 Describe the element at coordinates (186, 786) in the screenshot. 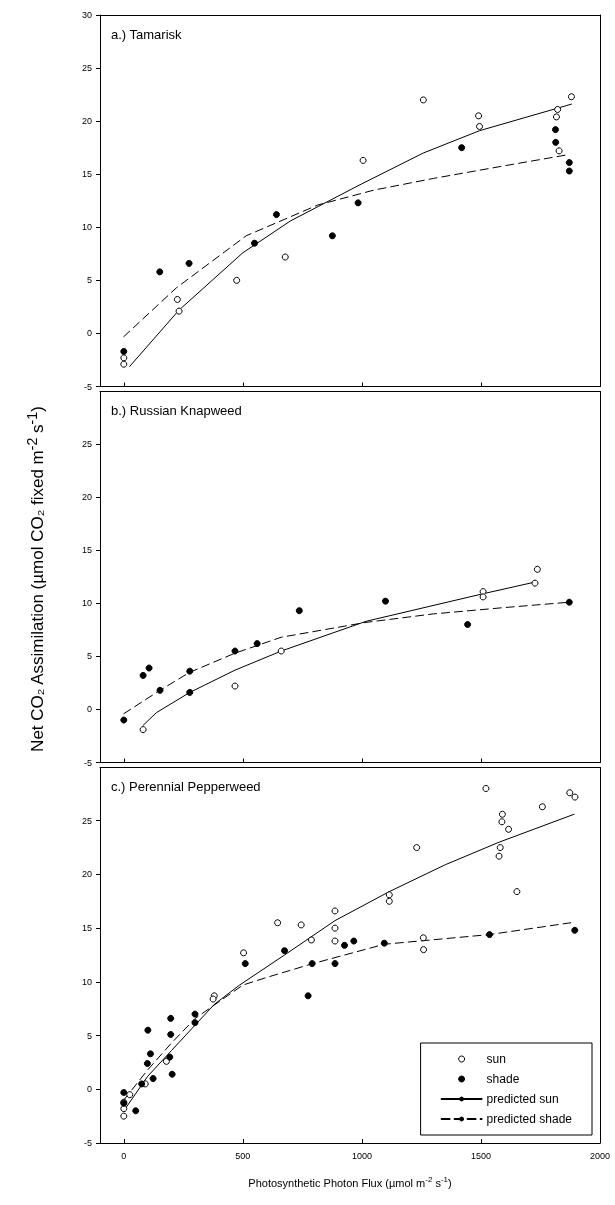

I see `text: c.) Perennial Pepperweed` at that location.